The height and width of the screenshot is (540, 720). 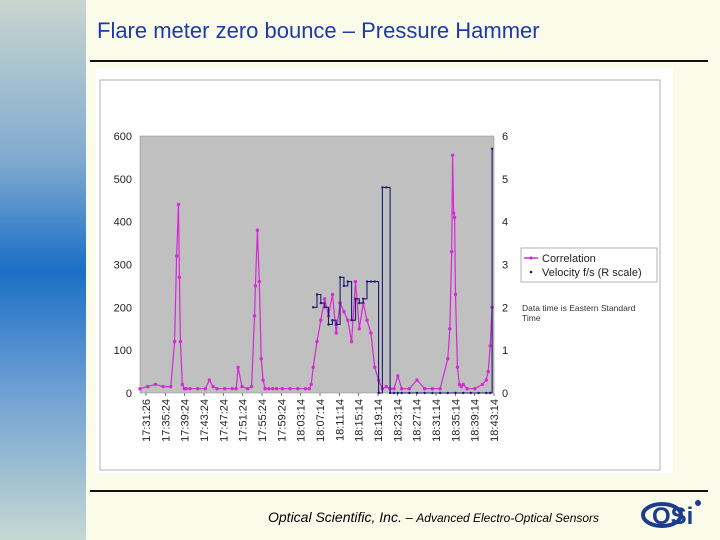 What do you see at coordinates (505, 137) in the screenshot?
I see `right-tick-label: 6` at bounding box center [505, 137].